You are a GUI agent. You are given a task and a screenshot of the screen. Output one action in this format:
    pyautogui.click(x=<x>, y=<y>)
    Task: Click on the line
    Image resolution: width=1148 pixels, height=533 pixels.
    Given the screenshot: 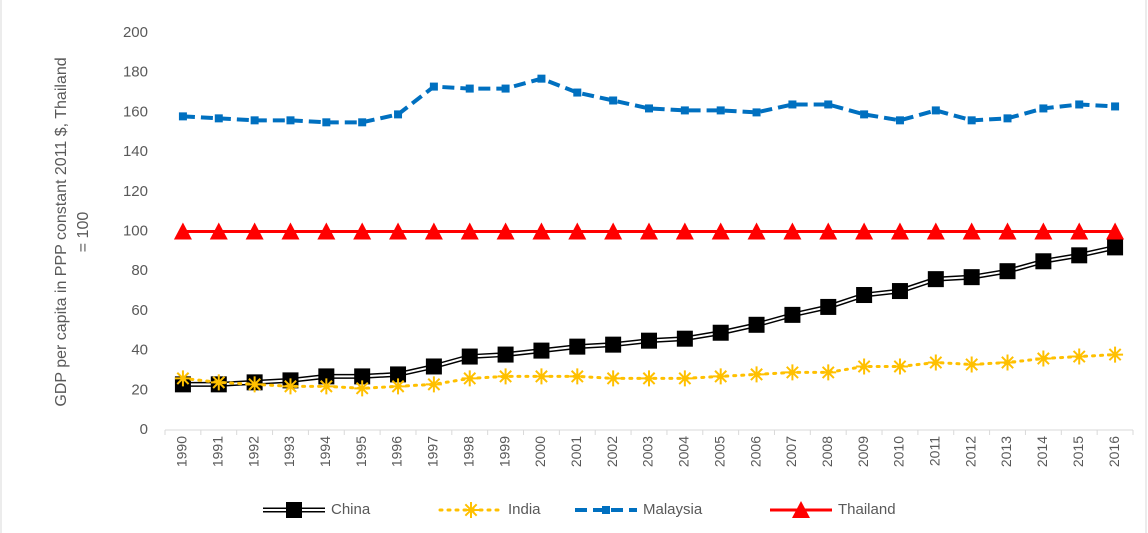 What is the action you would take?
    pyautogui.click(x=649, y=100)
    